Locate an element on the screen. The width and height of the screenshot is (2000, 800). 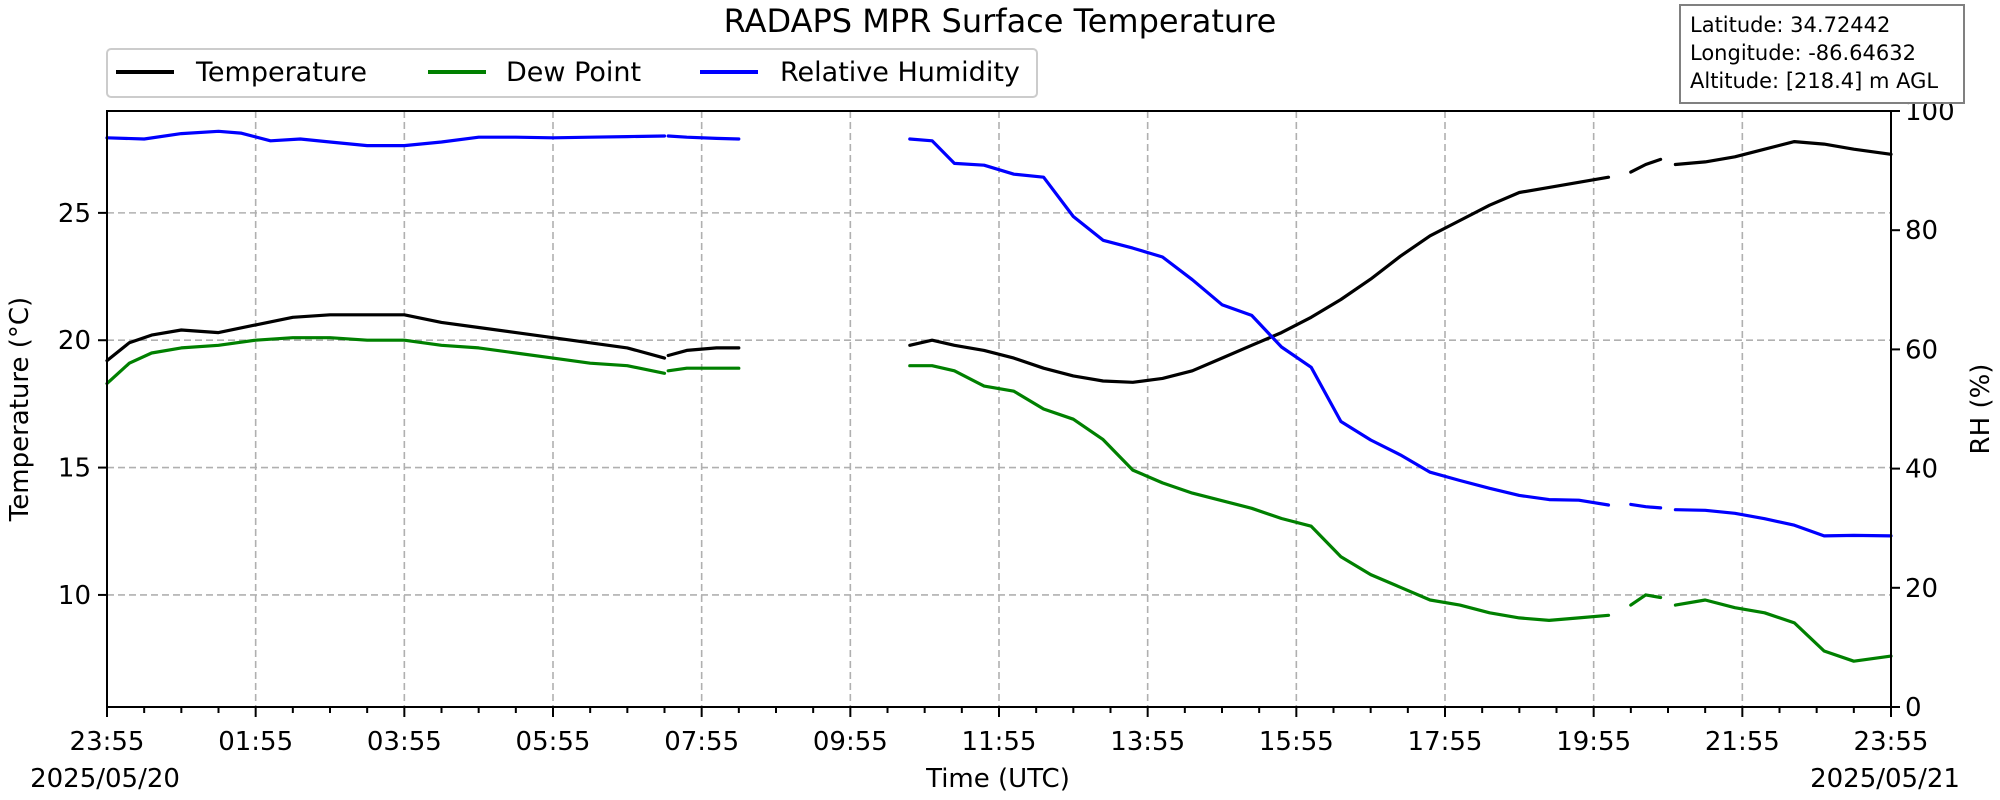
x-axis-label: Time (UTC) is located at coordinates (997, 779).